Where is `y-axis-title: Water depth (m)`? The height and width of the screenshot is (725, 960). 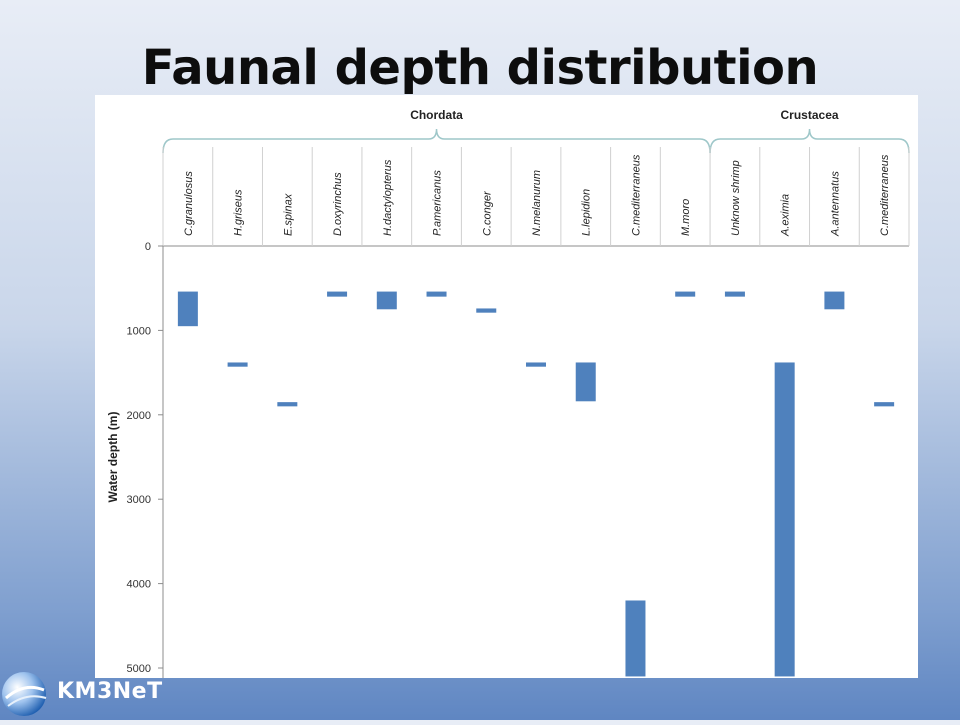
y-axis-title: Water depth (m) is located at coordinates (113, 457).